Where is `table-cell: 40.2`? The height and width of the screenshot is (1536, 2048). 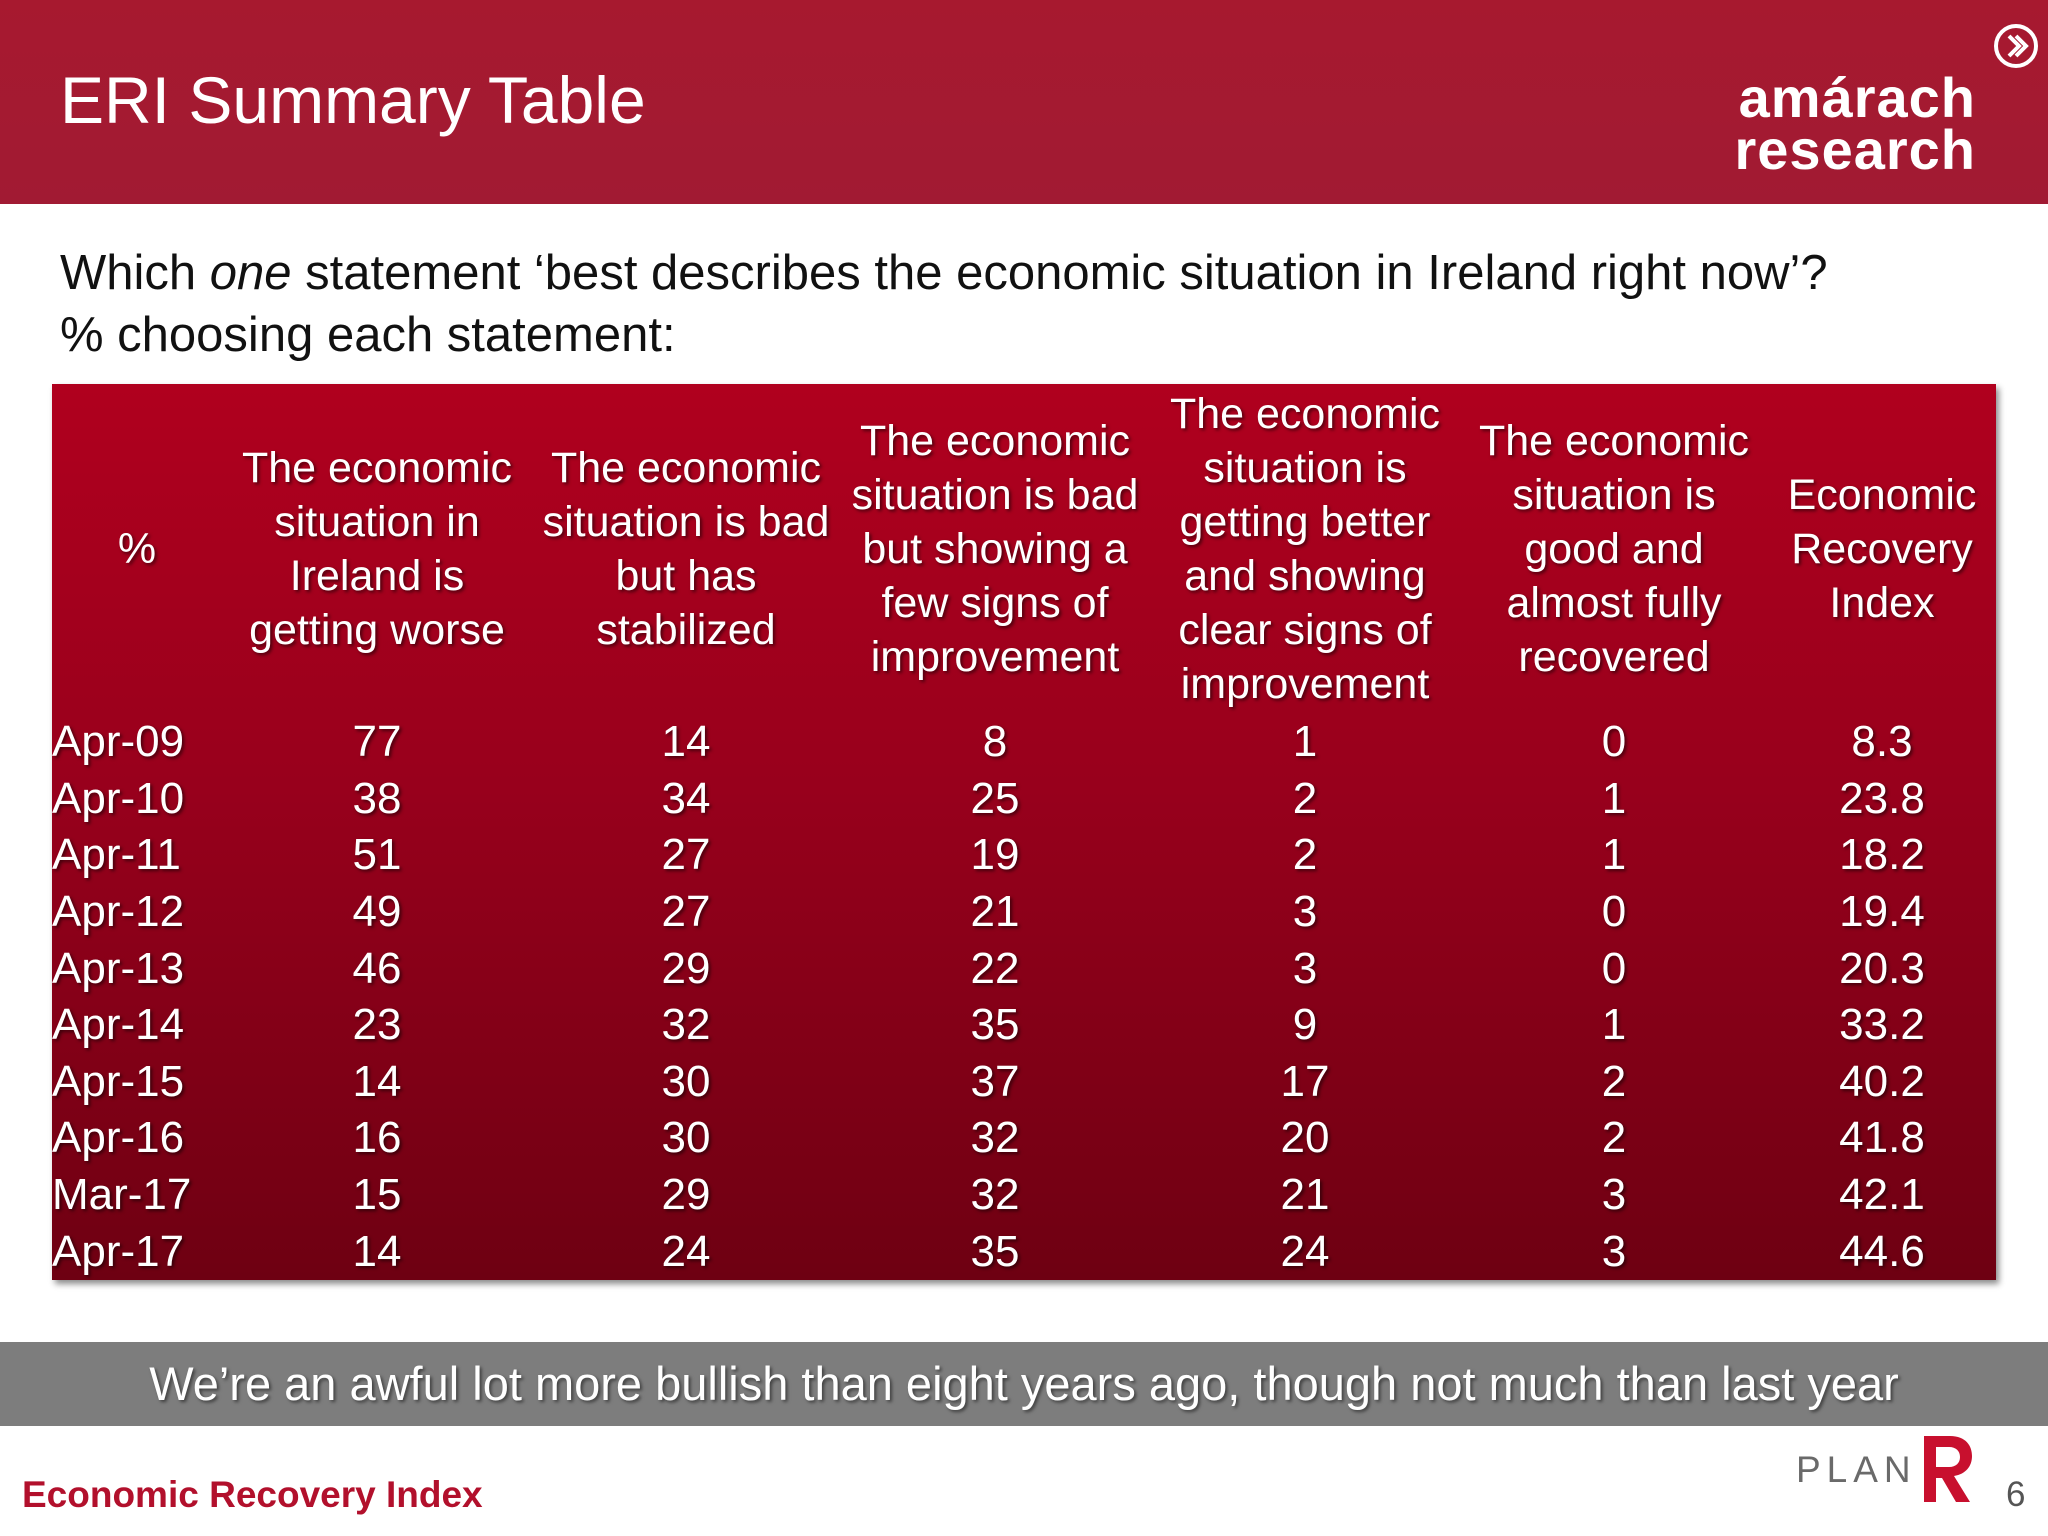 table-cell: 40.2 is located at coordinates (1882, 1081).